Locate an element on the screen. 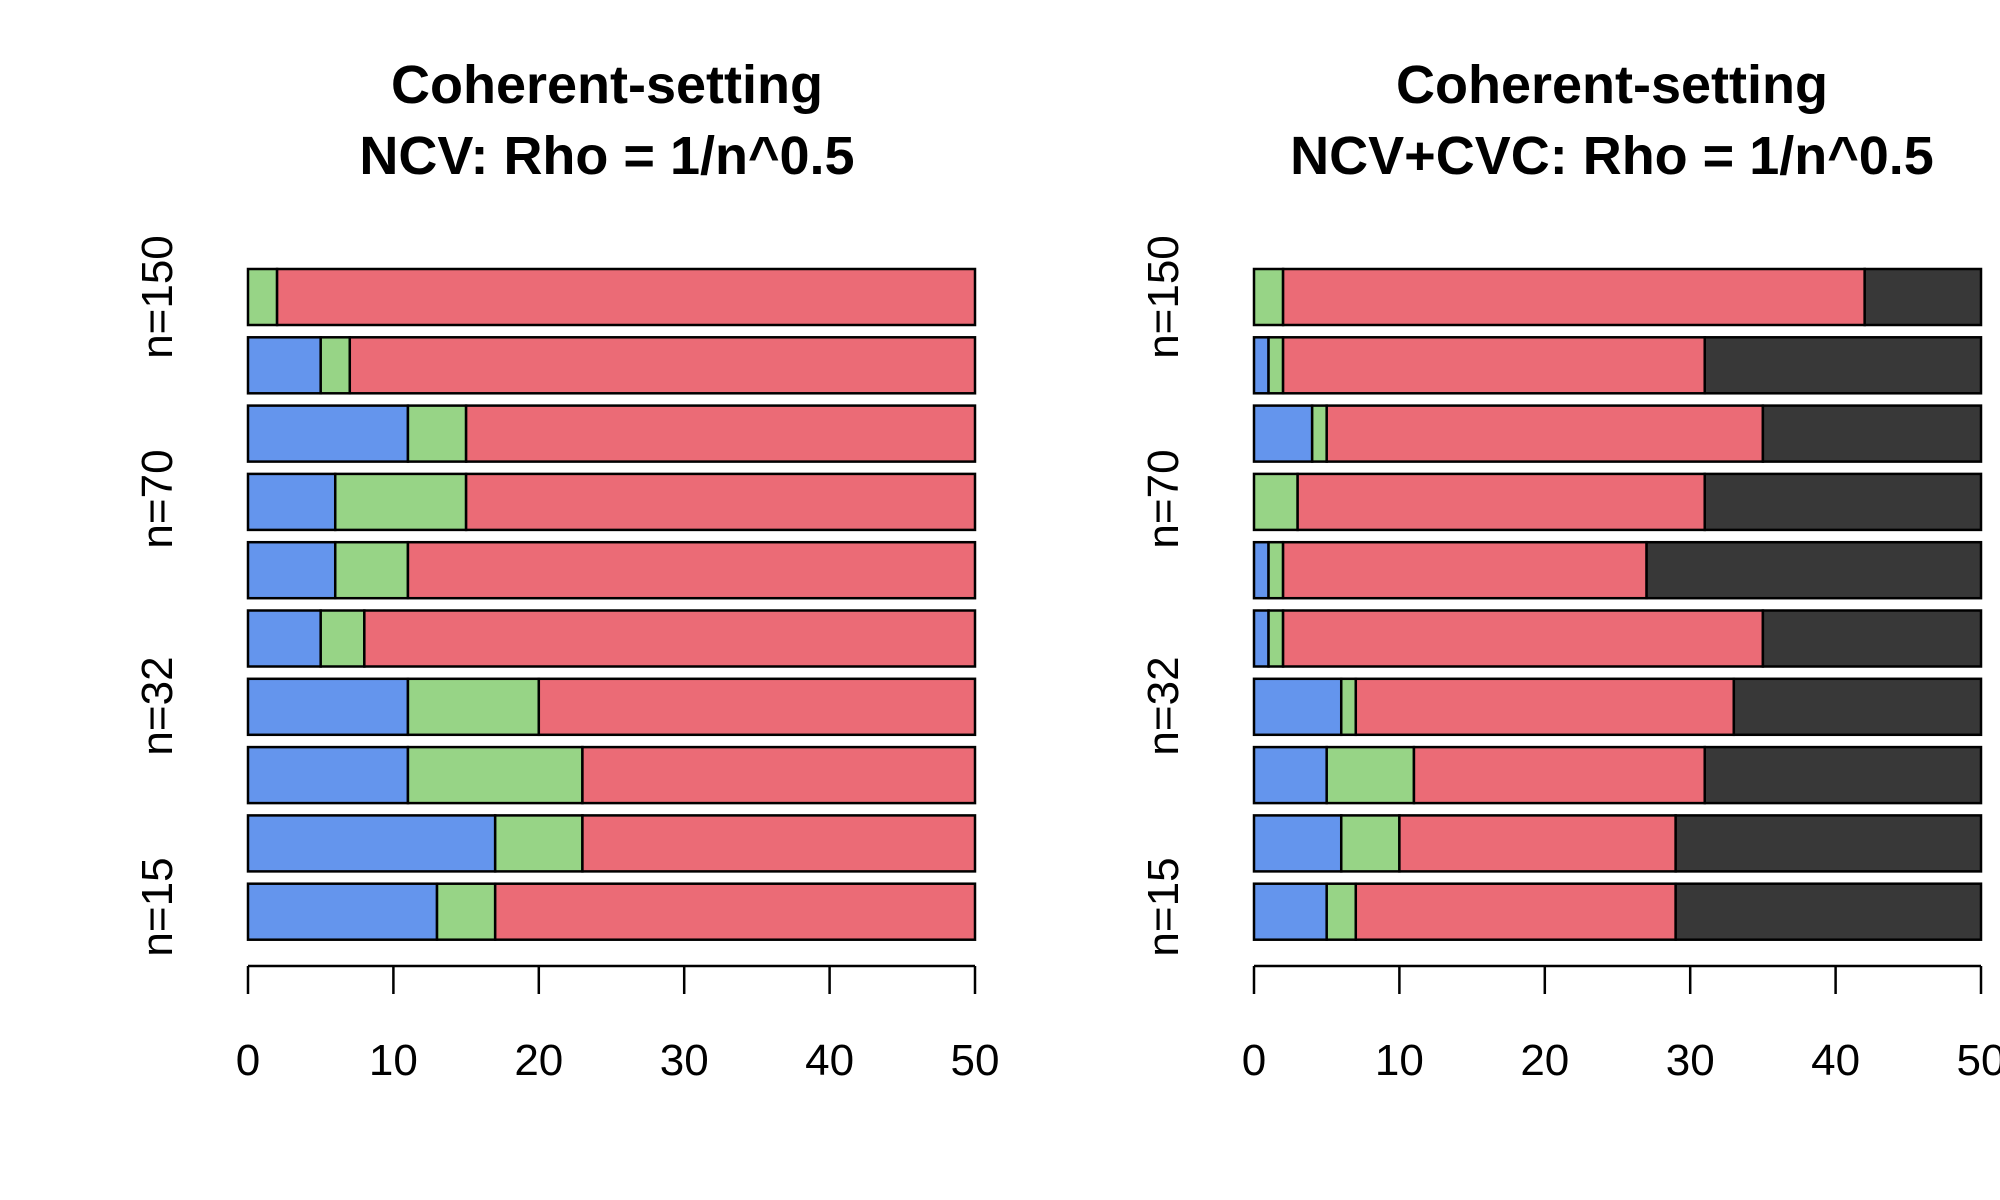  right-bar-5-segment-green is located at coordinates (1276, 570).